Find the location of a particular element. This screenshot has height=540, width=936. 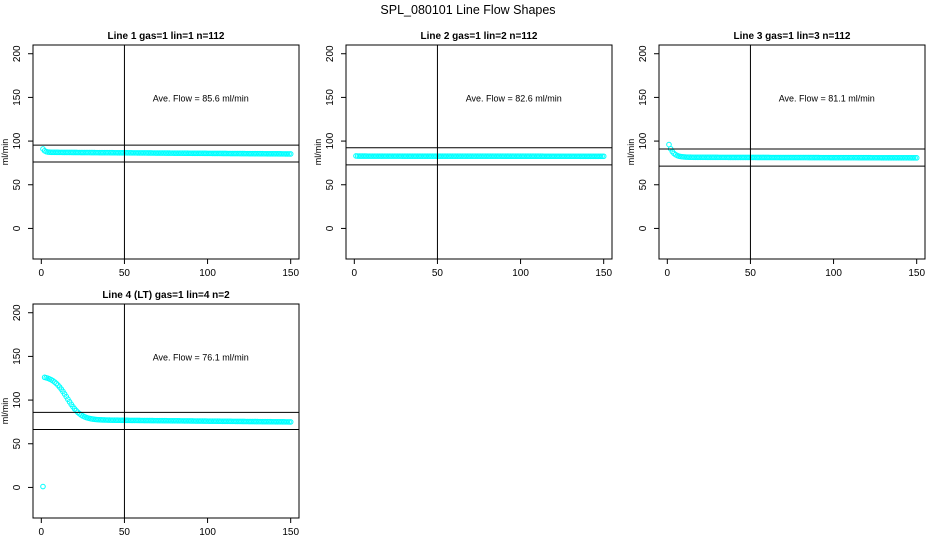

average-flow-annotation: Ave. Flow = 76.1 ml/min is located at coordinates (201, 357).